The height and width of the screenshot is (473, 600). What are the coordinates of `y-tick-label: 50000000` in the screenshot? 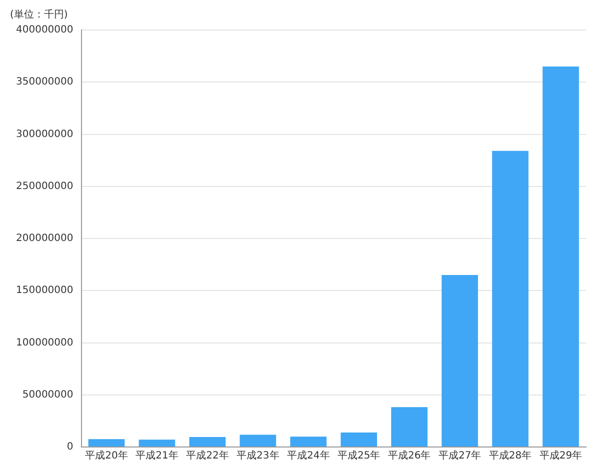 It's located at (48, 394).